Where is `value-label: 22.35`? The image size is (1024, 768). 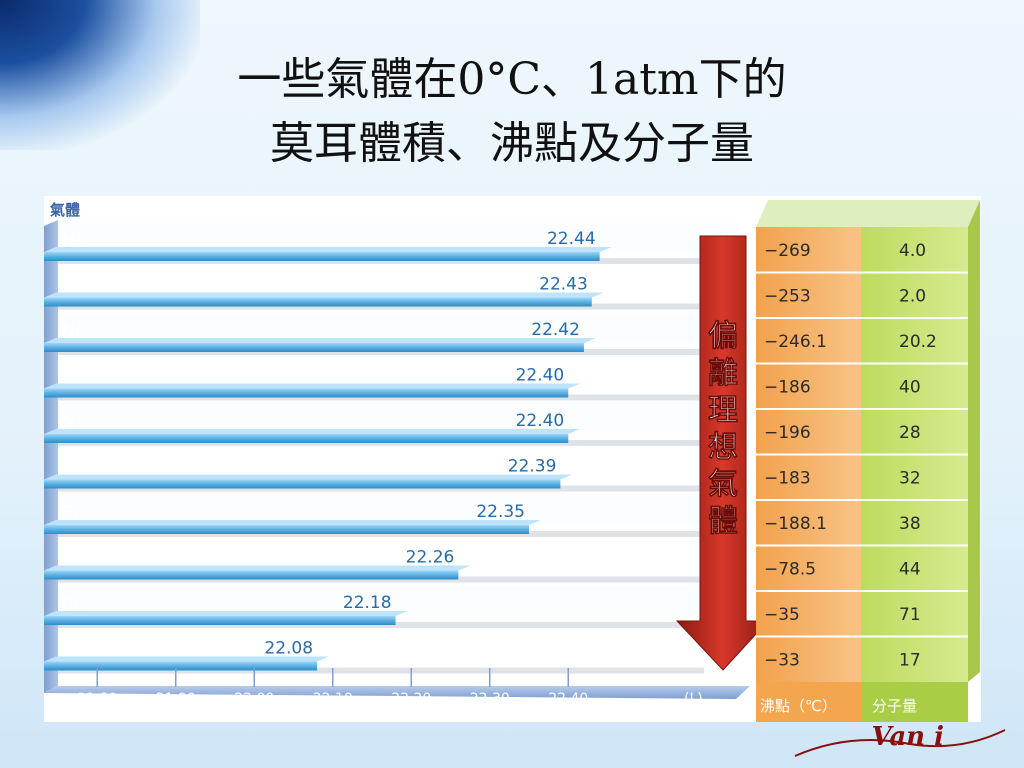
value-label: 22.35 is located at coordinates (500, 512).